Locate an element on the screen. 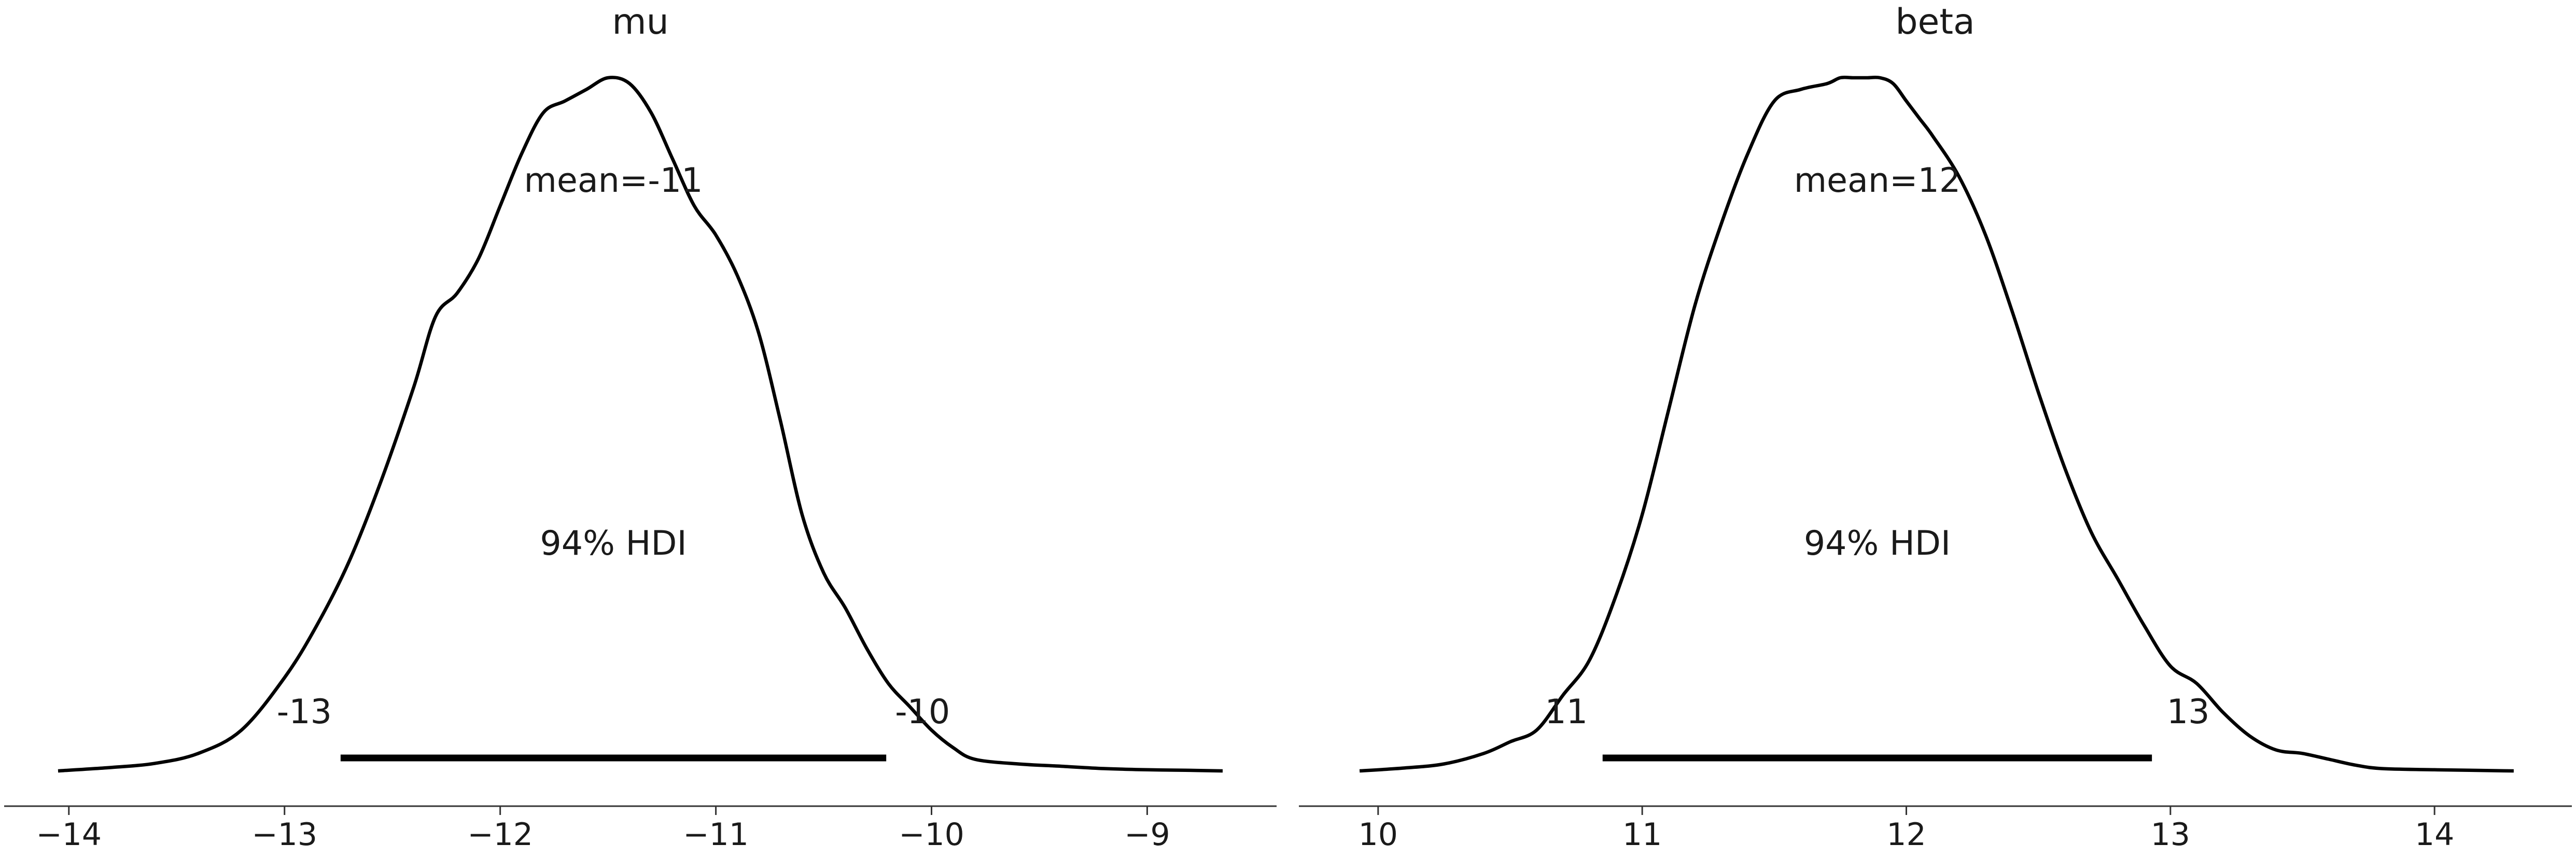 The image size is (2576, 858). hdi-low-label: 11 is located at coordinates (1566, 712).